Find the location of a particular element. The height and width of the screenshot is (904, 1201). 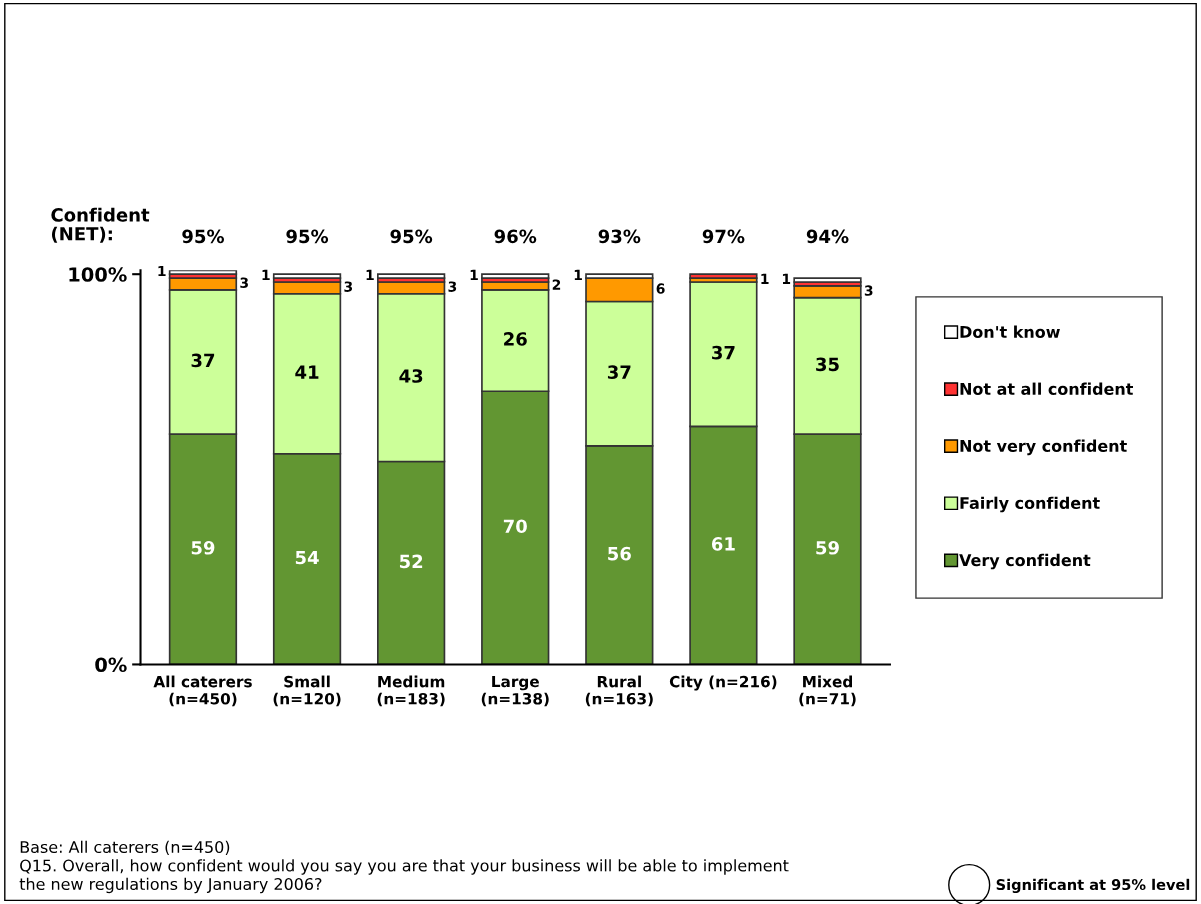

text: Don't know is located at coordinates (1010, 331).